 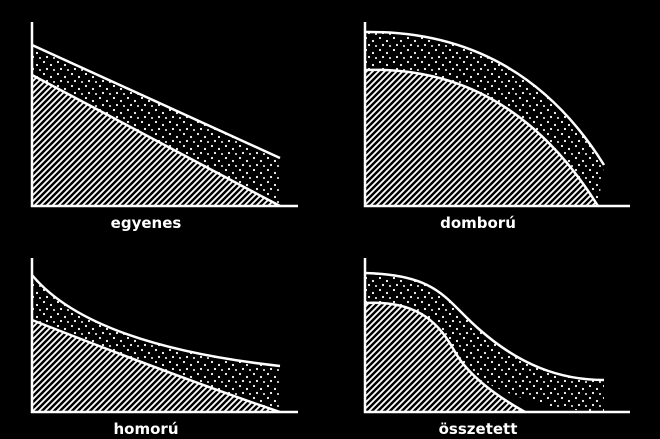 I want to click on panel-label-egyenes: egyenes, so click(x=146, y=223).